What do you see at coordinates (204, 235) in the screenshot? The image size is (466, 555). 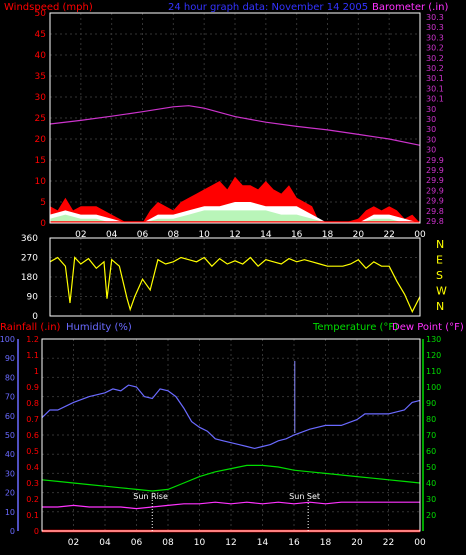 I see `wind-baro-x-tick-label: 10` at bounding box center [204, 235].